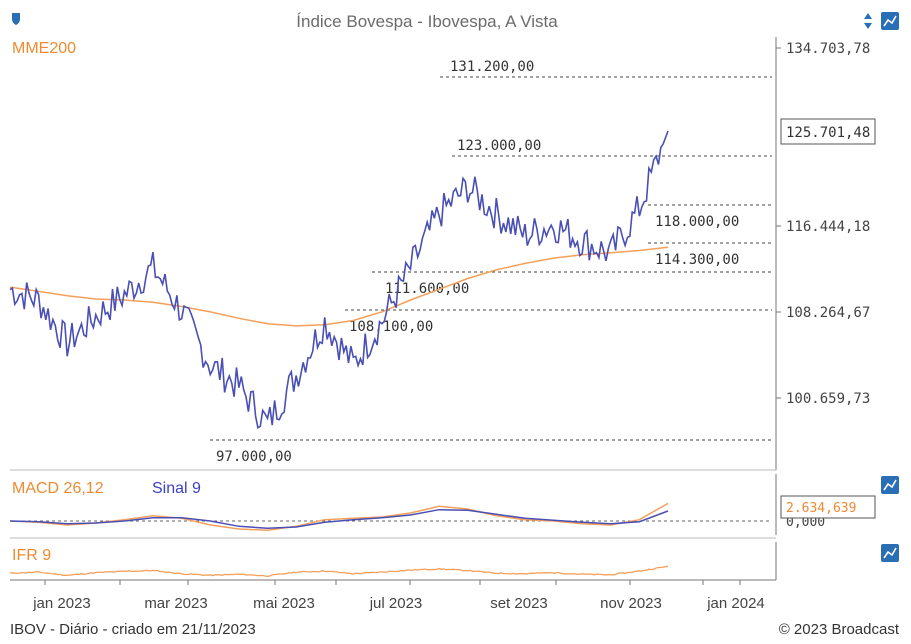 This screenshot has width=911, height=644. What do you see at coordinates (868, 21) in the screenshot?
I see `up-down-arrows-icon` at bounding box center [868, 21].